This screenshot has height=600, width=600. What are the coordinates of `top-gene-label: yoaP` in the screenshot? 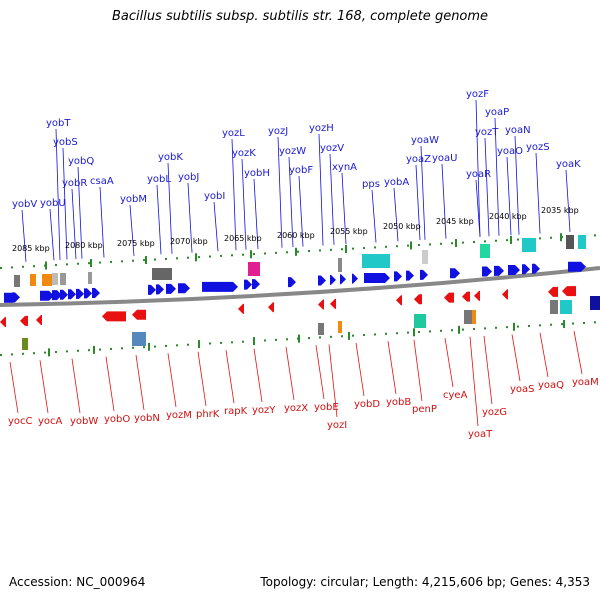 It's located at (497, 112).